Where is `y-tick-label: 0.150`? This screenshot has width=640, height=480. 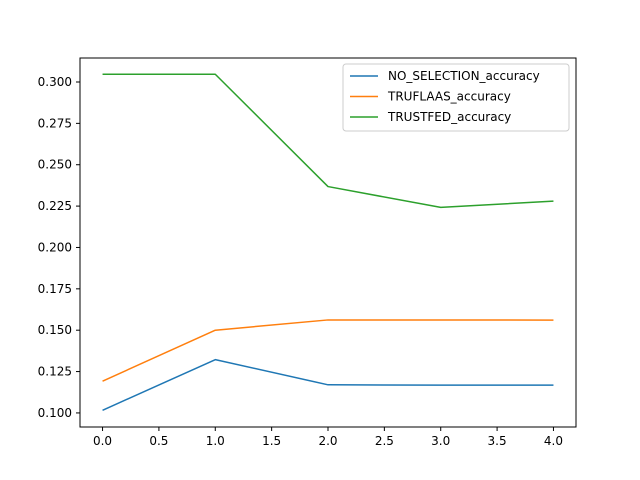 y-tick-label: 0.150 is located at coordinates (55, 330).